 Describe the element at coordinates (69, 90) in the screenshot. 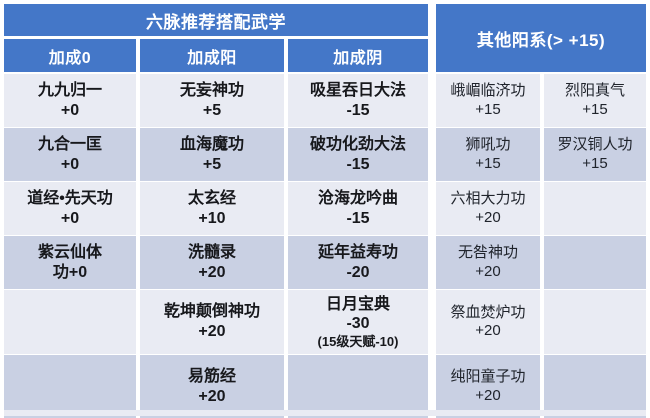

I see `skill-name: 九九归一` at that location.